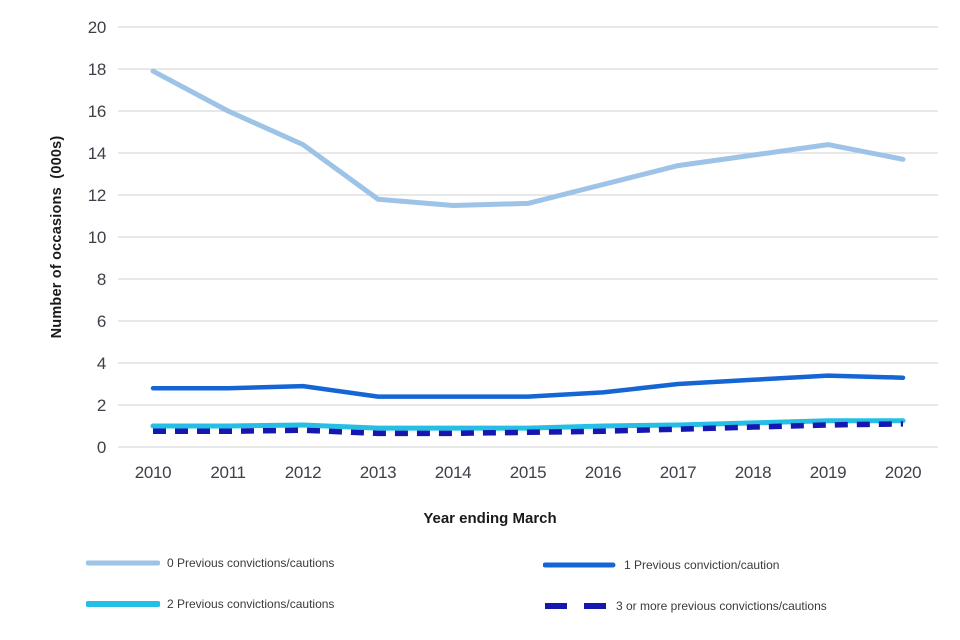 Image resolution: width=960 pixels, height=640 pixels. What do you see at coordinates (101, 321) in the screenshot?
I see `y-tick-label: 6` at bounding box center [101, 321].